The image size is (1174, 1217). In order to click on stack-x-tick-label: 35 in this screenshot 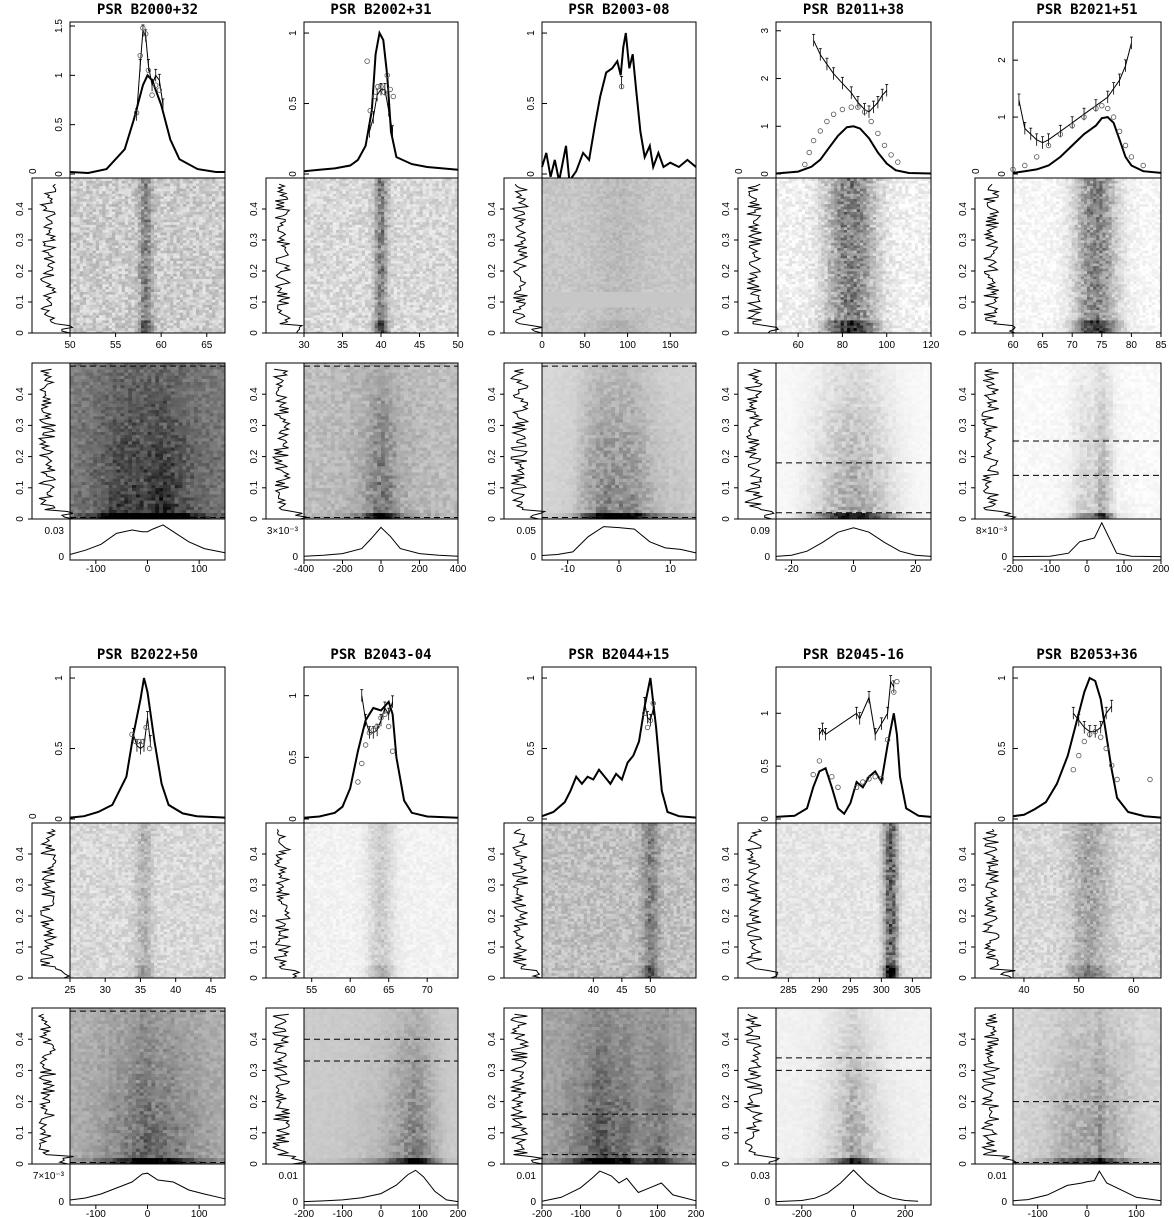, I will do `click(141, 990)`.